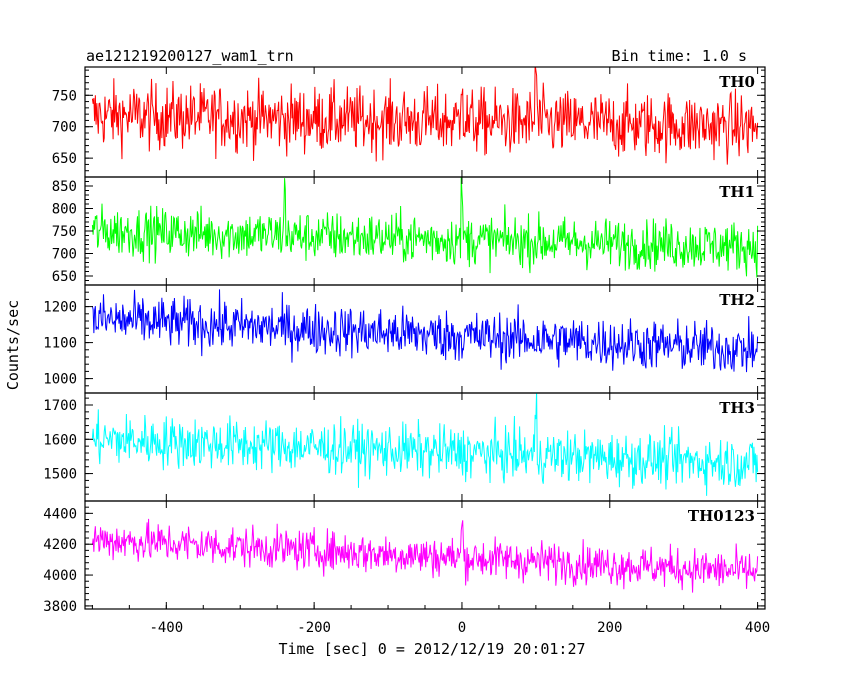  What do you see at coordinates (64, 210) in the screenshot?
I see `y-tick-label: 800` at bounding box center [64, 210].